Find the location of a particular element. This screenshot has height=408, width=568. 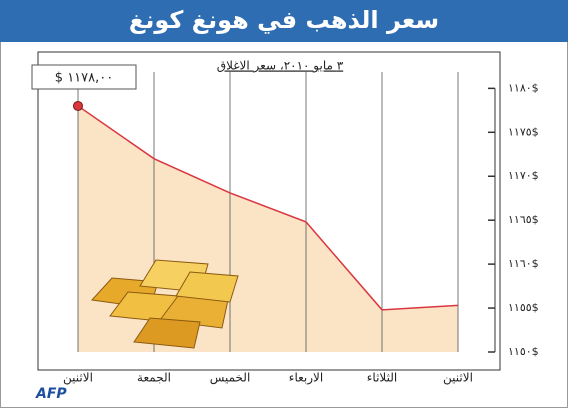

y-tick-label: ١١٨٠$ is located at coordinates (523, 87).